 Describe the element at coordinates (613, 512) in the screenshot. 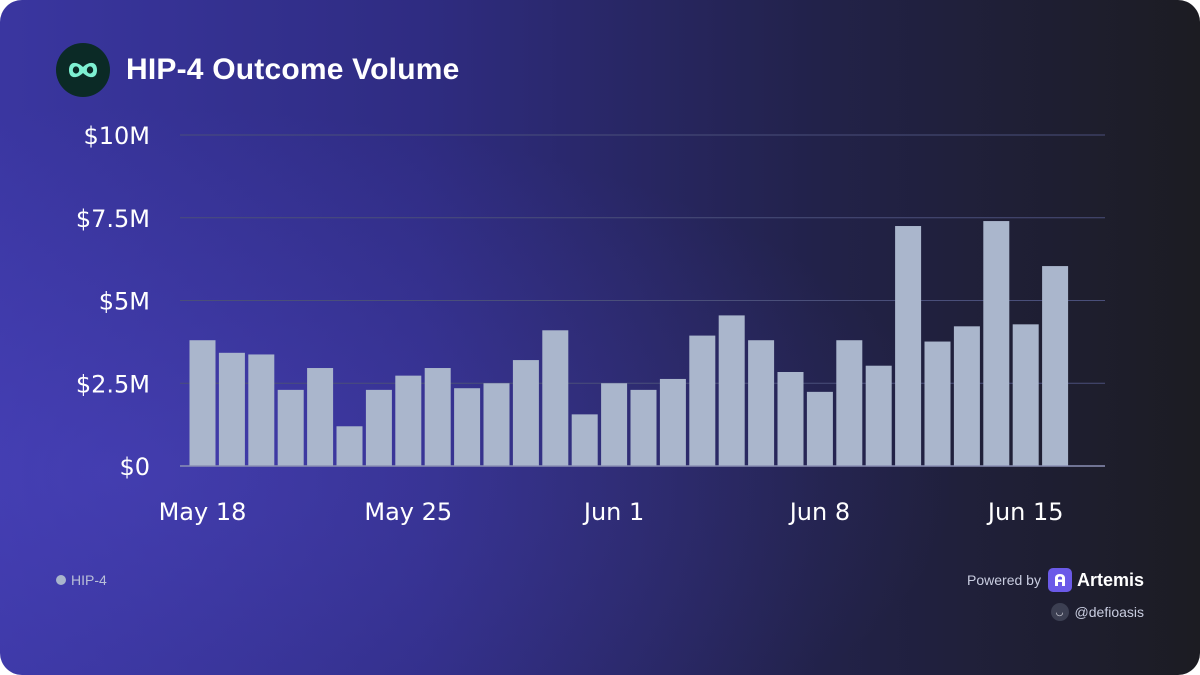

I see `x-tick-label: Jun 1` at that location.